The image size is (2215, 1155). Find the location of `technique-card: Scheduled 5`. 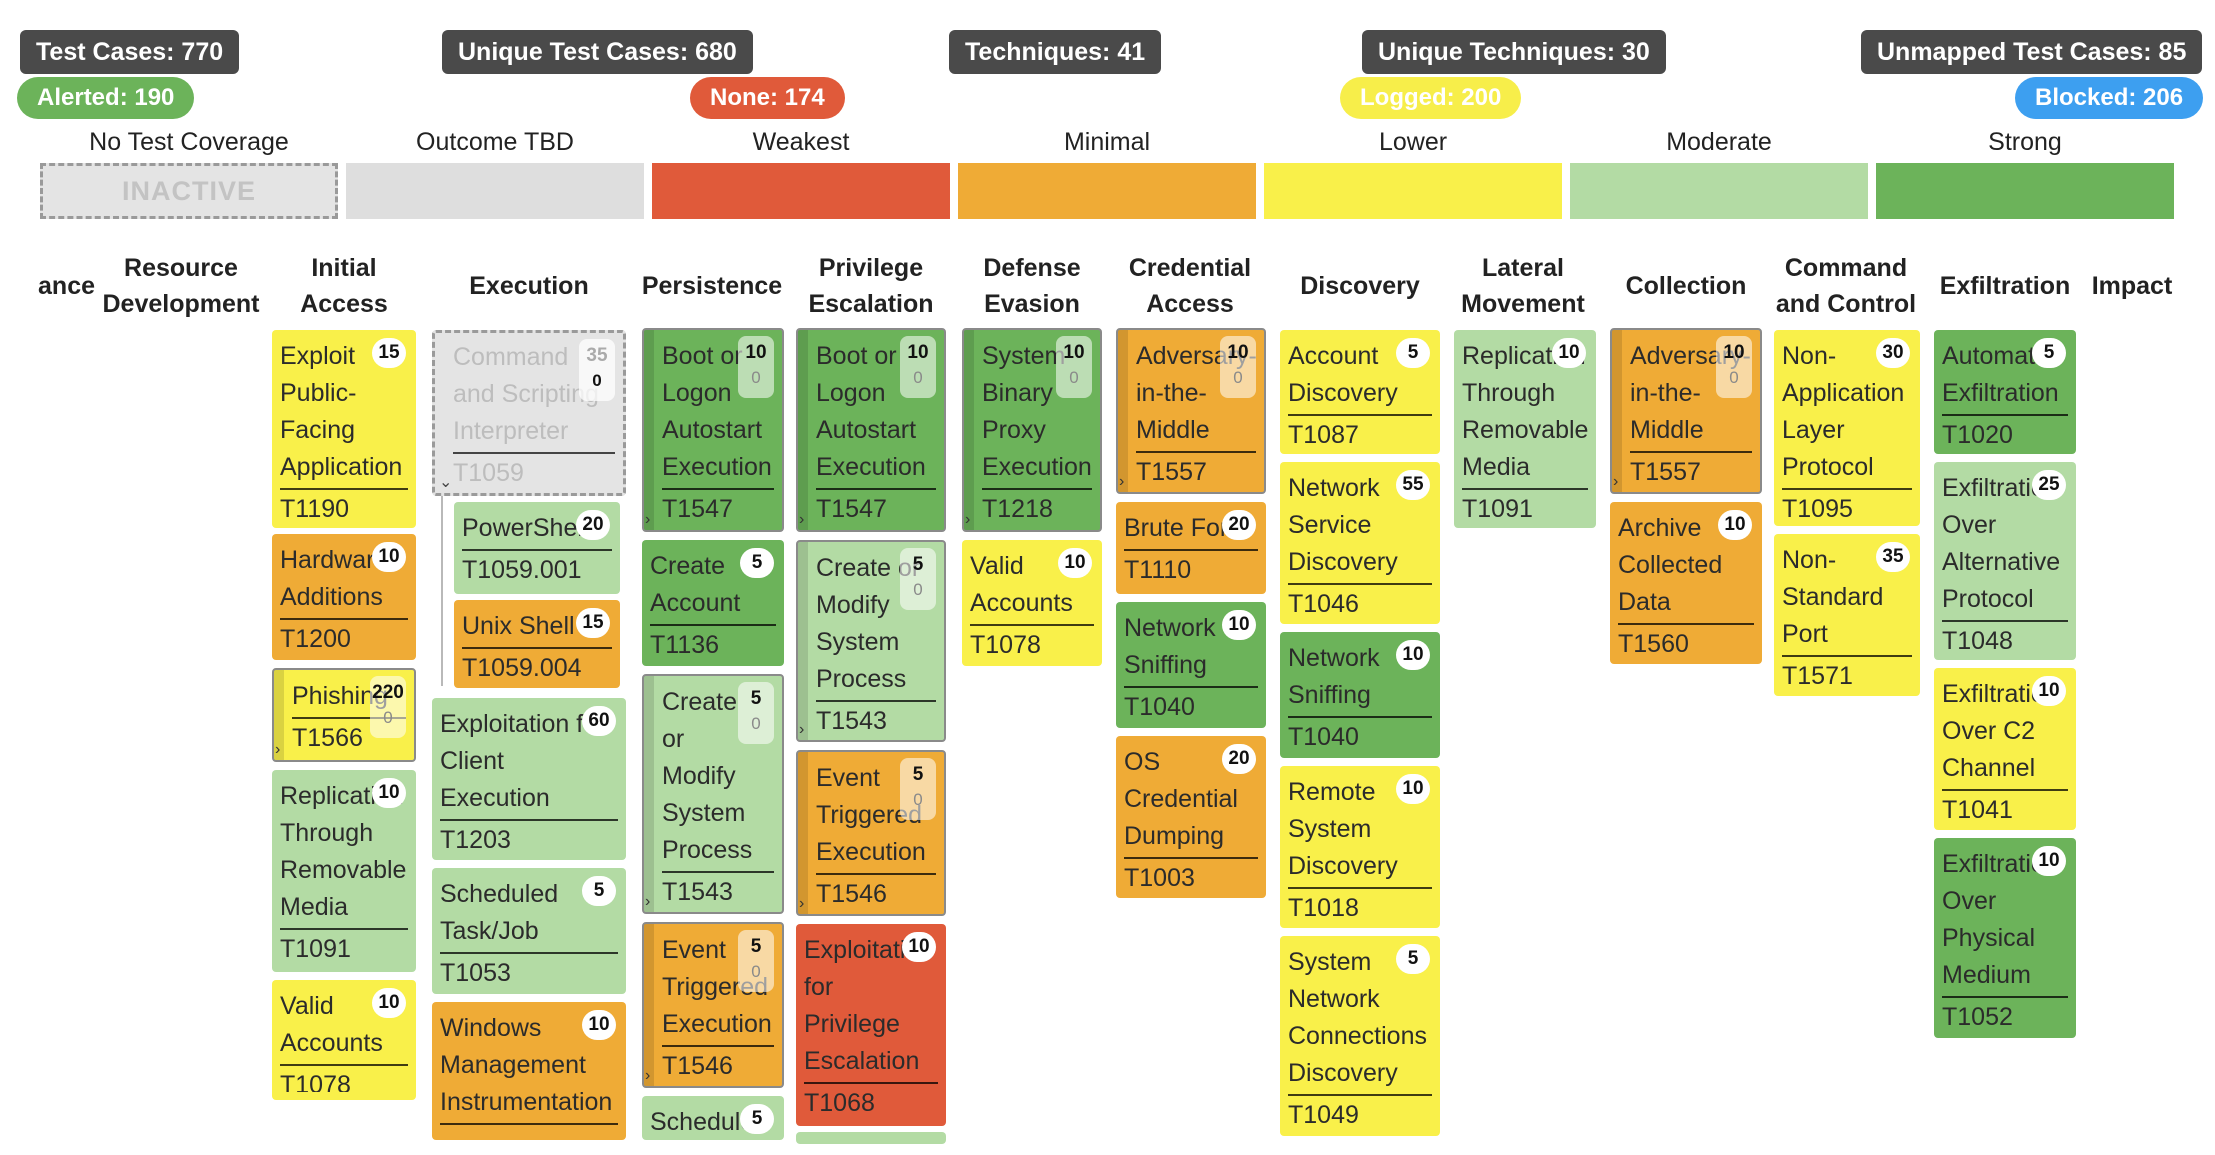

technique-card: Scheduled 5 is located at coordinates (713, 1118).